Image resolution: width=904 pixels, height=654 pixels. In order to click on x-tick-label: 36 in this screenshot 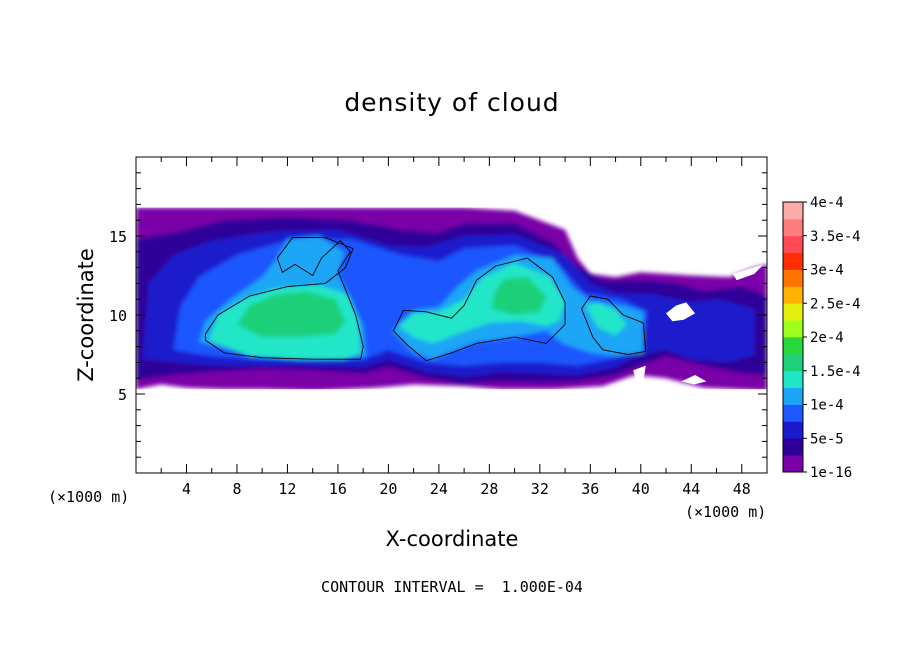, I will do `click(590, 489)`.